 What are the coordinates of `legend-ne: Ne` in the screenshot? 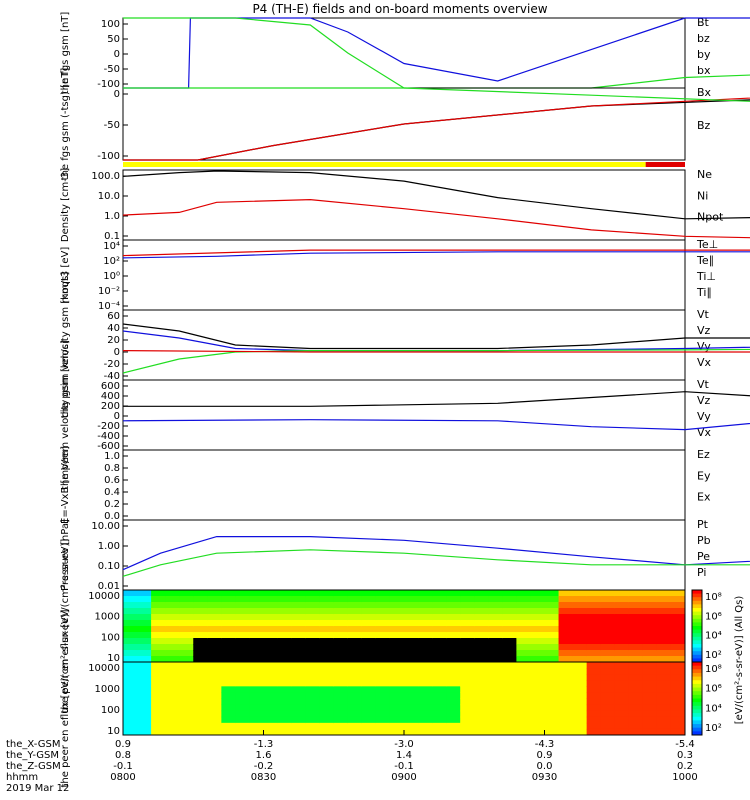 It's located at (704, 174).